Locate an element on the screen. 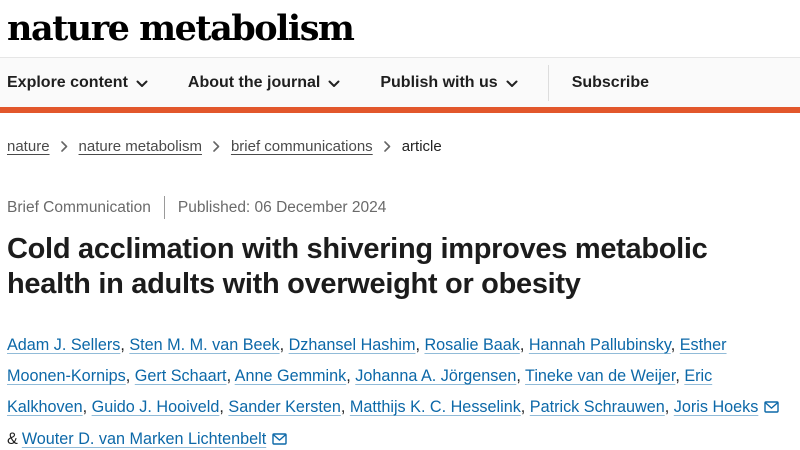 The height and width of the screenshot is (450, 800). nav-label: Publish with us is located at coordinates (439, 82).